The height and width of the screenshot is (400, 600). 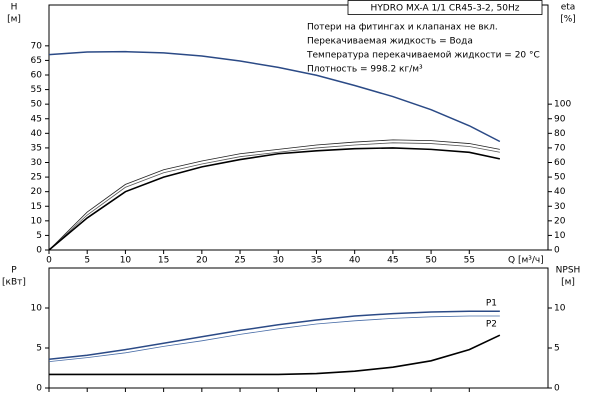 What do you see at coordinates (239, 261) in the screenshot?
I see `x-tick-label: 25` at bounding box center [239, 261].